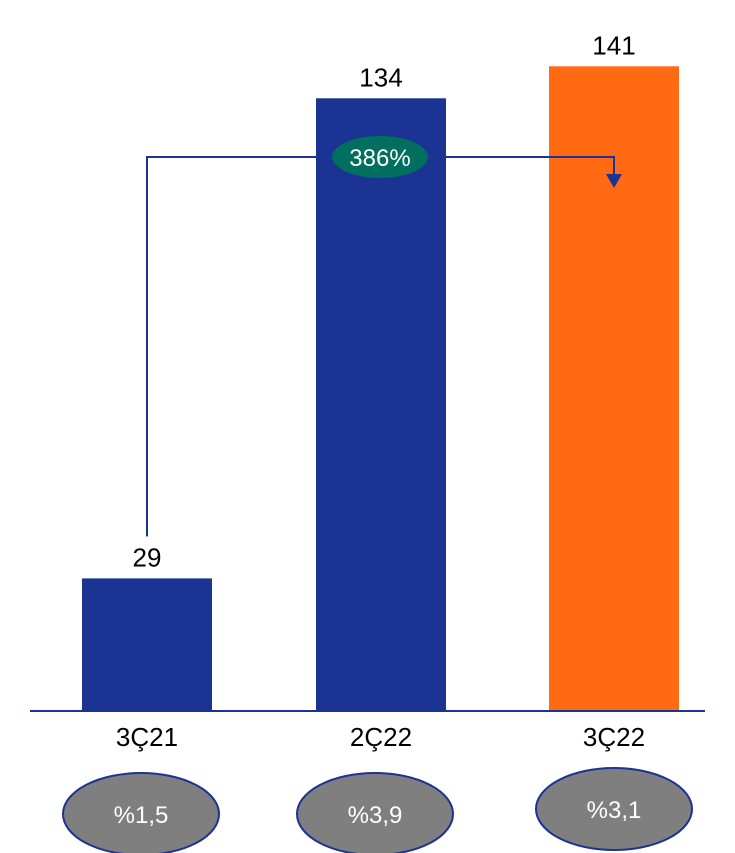 This screenshot has width=735, height=853. What do you see at coordinates (614, 181) in the screenshot?
I see `growth-arrowhead` at bounding box center [614, 181].